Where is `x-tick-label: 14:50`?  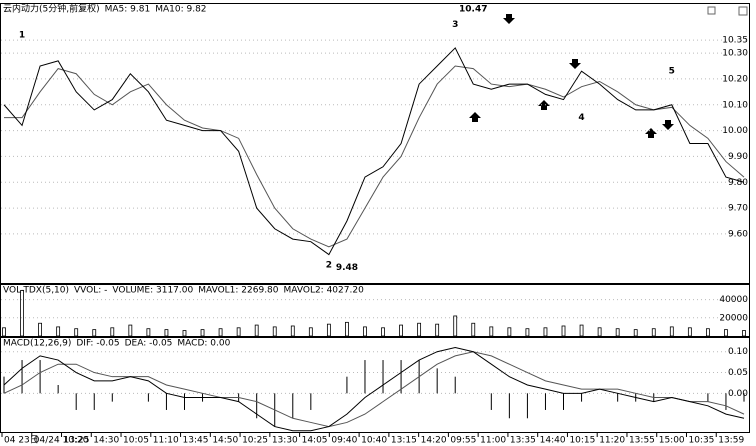
x-tick-label: 14:50 is located at coordinates (225, 441).